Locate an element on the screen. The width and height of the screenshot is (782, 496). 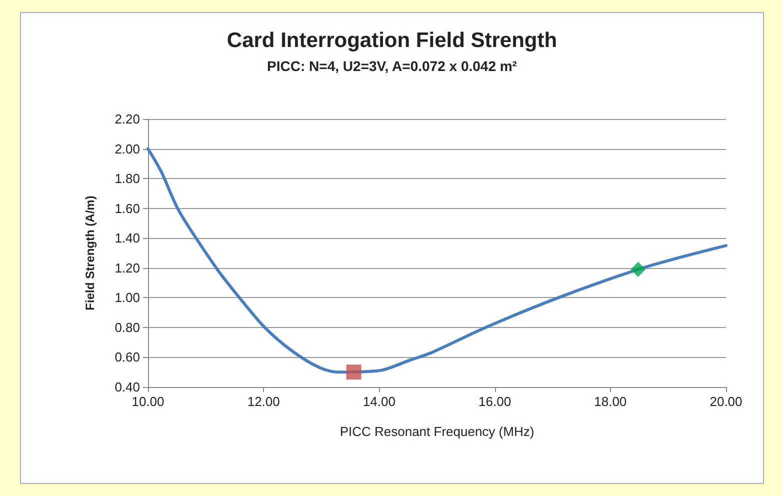
x-axis-title: PICC Resonant Frequency (MHz) is located at coordinates (437, 431).